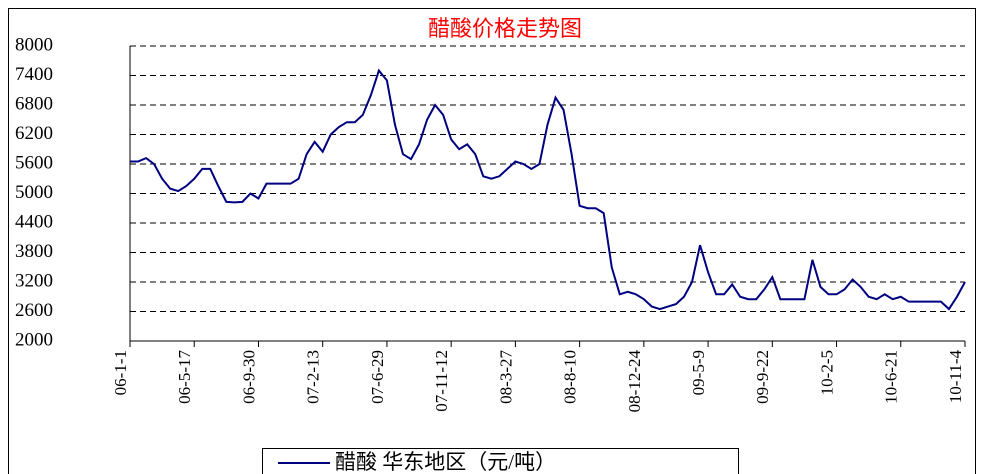 The height and width of the screenshot is (474, 982). What do you see at coordinates (34, 133) in the screenshot?
I see `y-tick-label: 6200` at bounding box center [34, 133].